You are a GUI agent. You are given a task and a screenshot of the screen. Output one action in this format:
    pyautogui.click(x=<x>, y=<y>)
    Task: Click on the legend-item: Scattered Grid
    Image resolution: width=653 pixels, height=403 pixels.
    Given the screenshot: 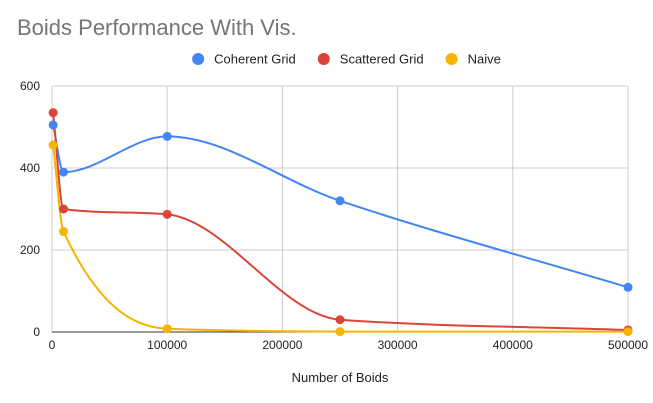 What is the action you would take?
    pyautogui.click(x=370, y=59)
    